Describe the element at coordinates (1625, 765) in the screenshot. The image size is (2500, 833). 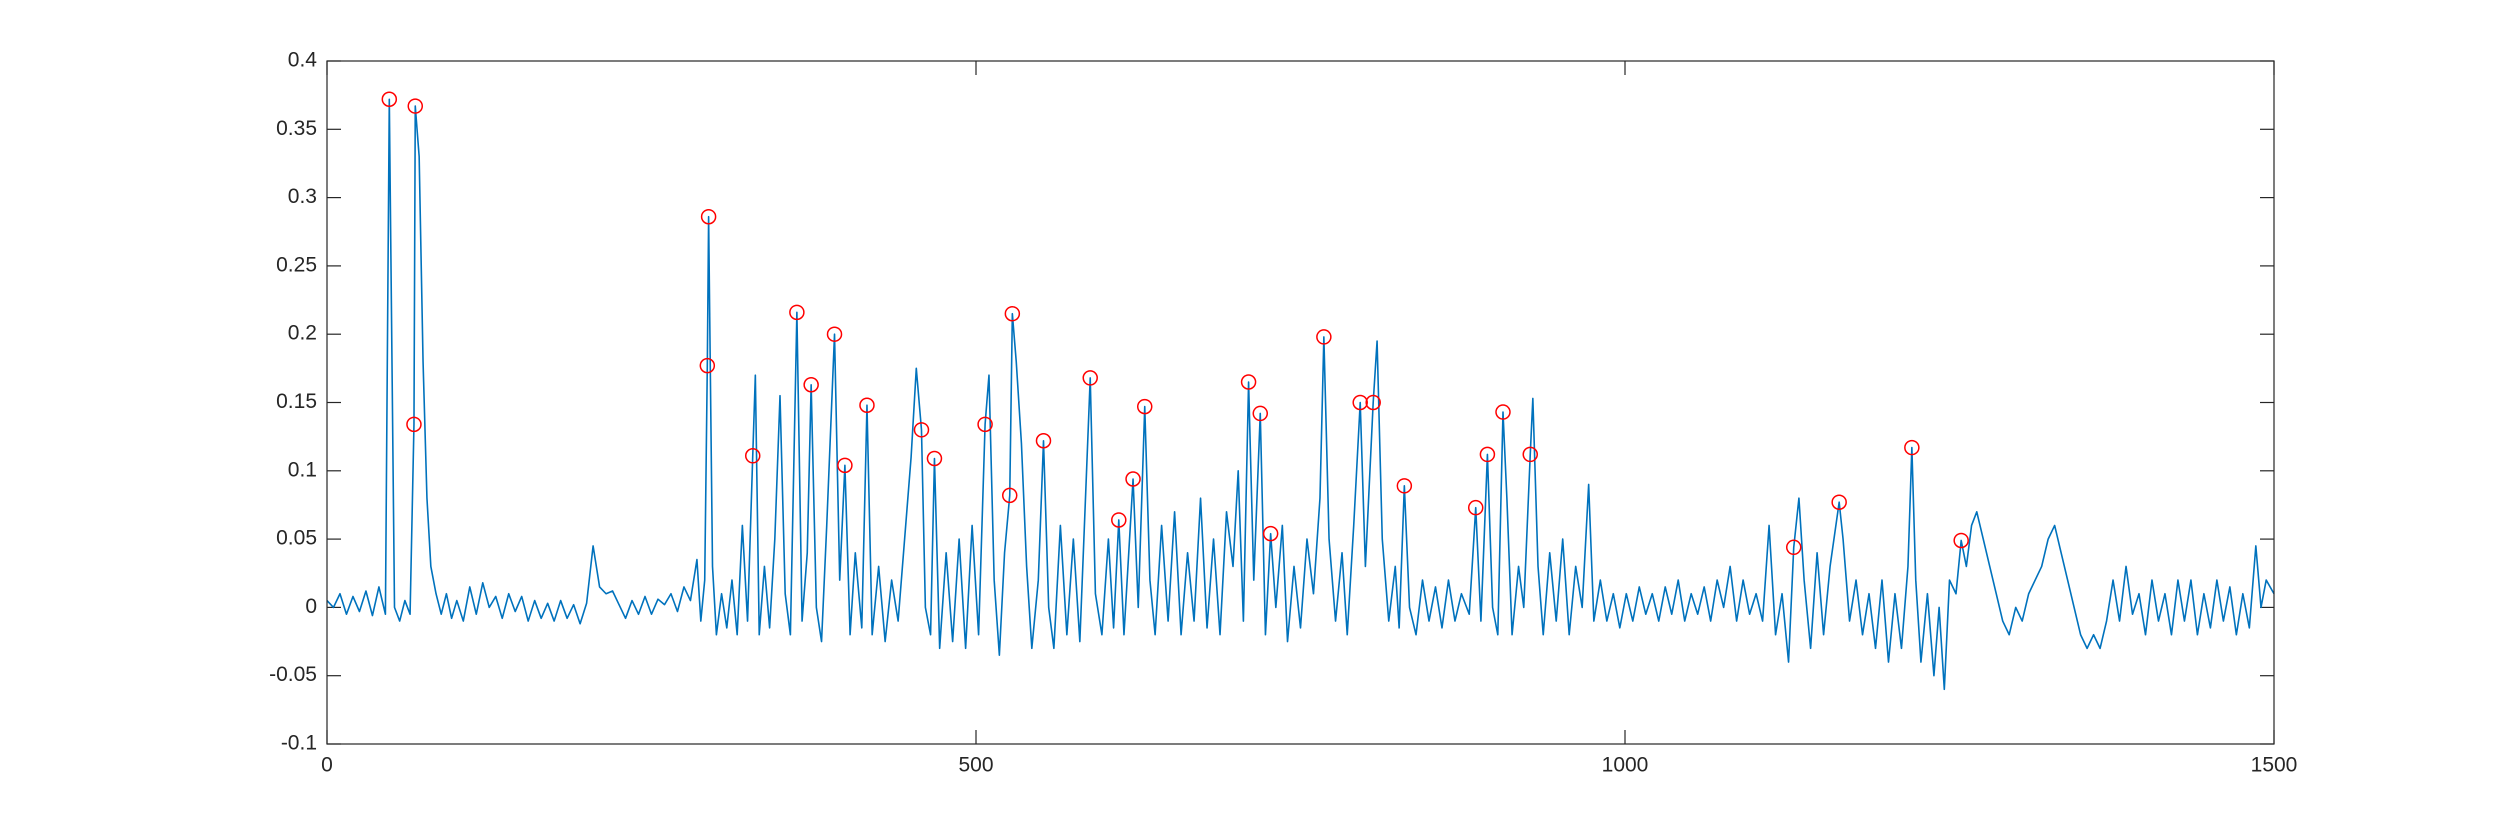
I see `x-tick-label: 1000` at that location.